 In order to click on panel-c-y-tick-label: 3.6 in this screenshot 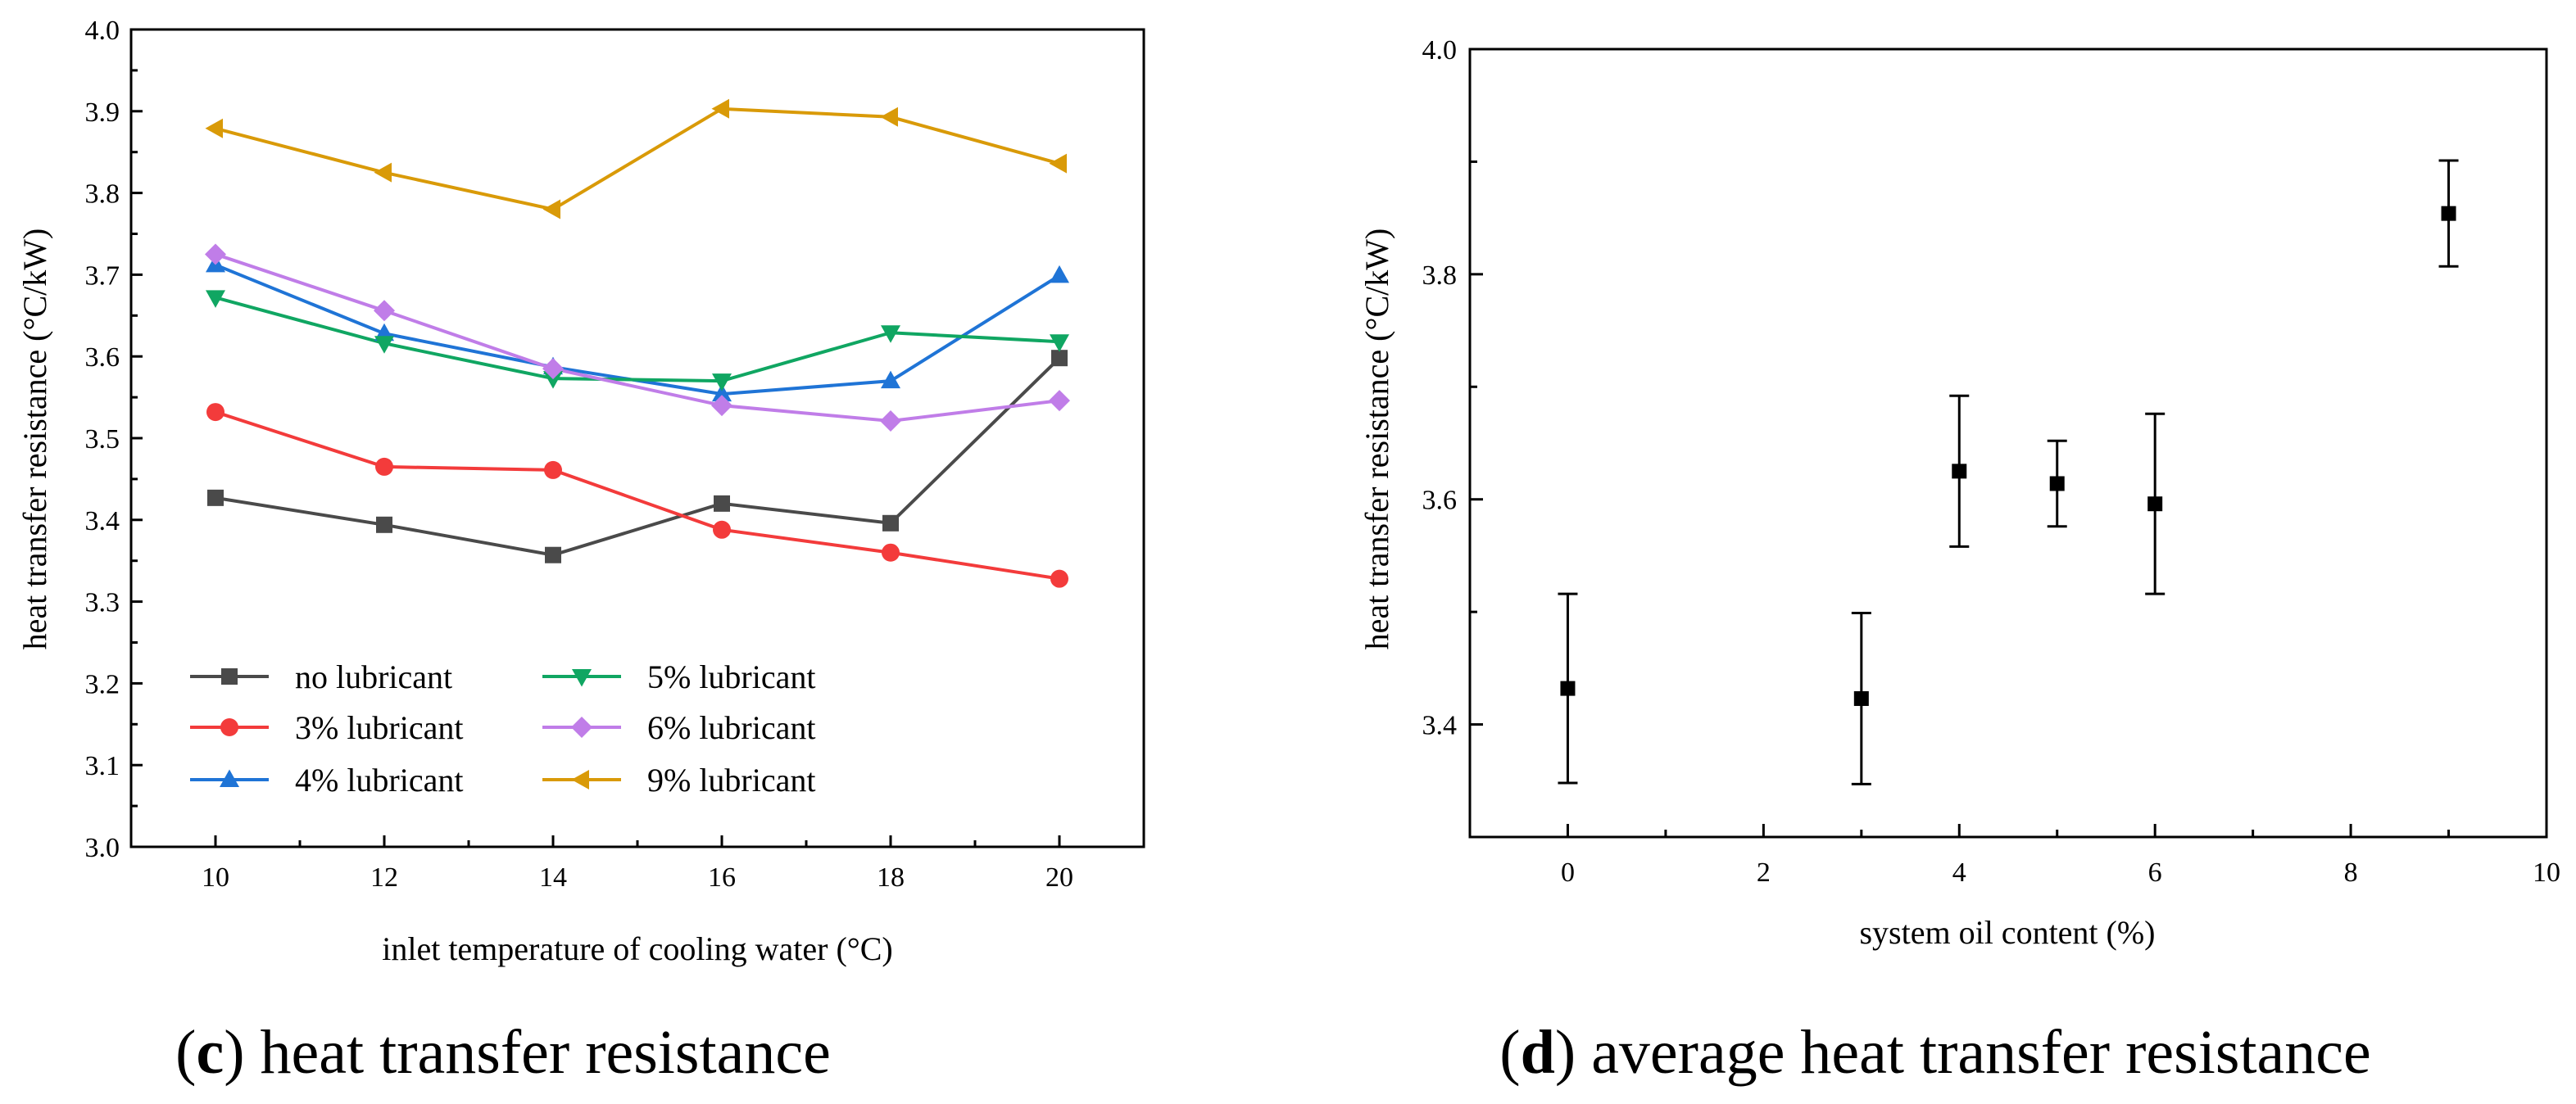, I will do `click(102, 357)`.